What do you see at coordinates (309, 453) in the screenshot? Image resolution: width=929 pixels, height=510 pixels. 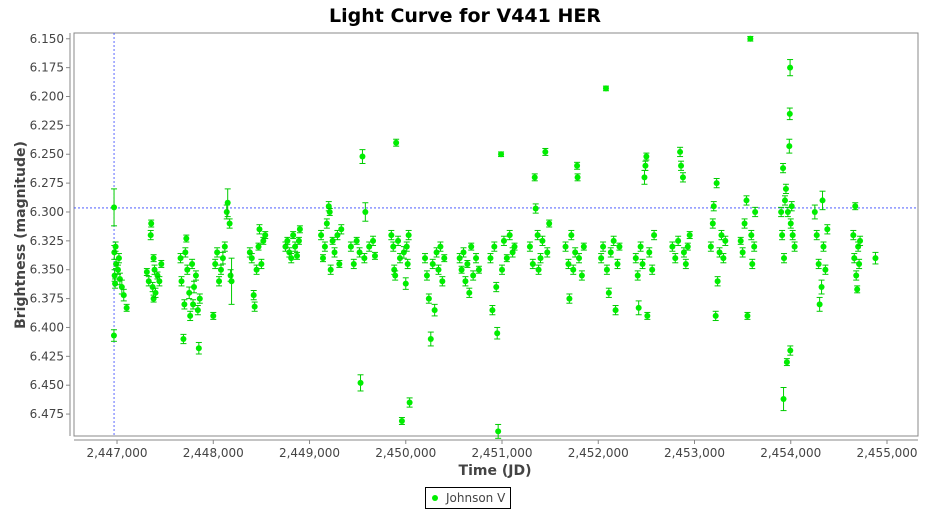 I see `x-tick-label: 2,449,000` at bounding box center [309, 453].